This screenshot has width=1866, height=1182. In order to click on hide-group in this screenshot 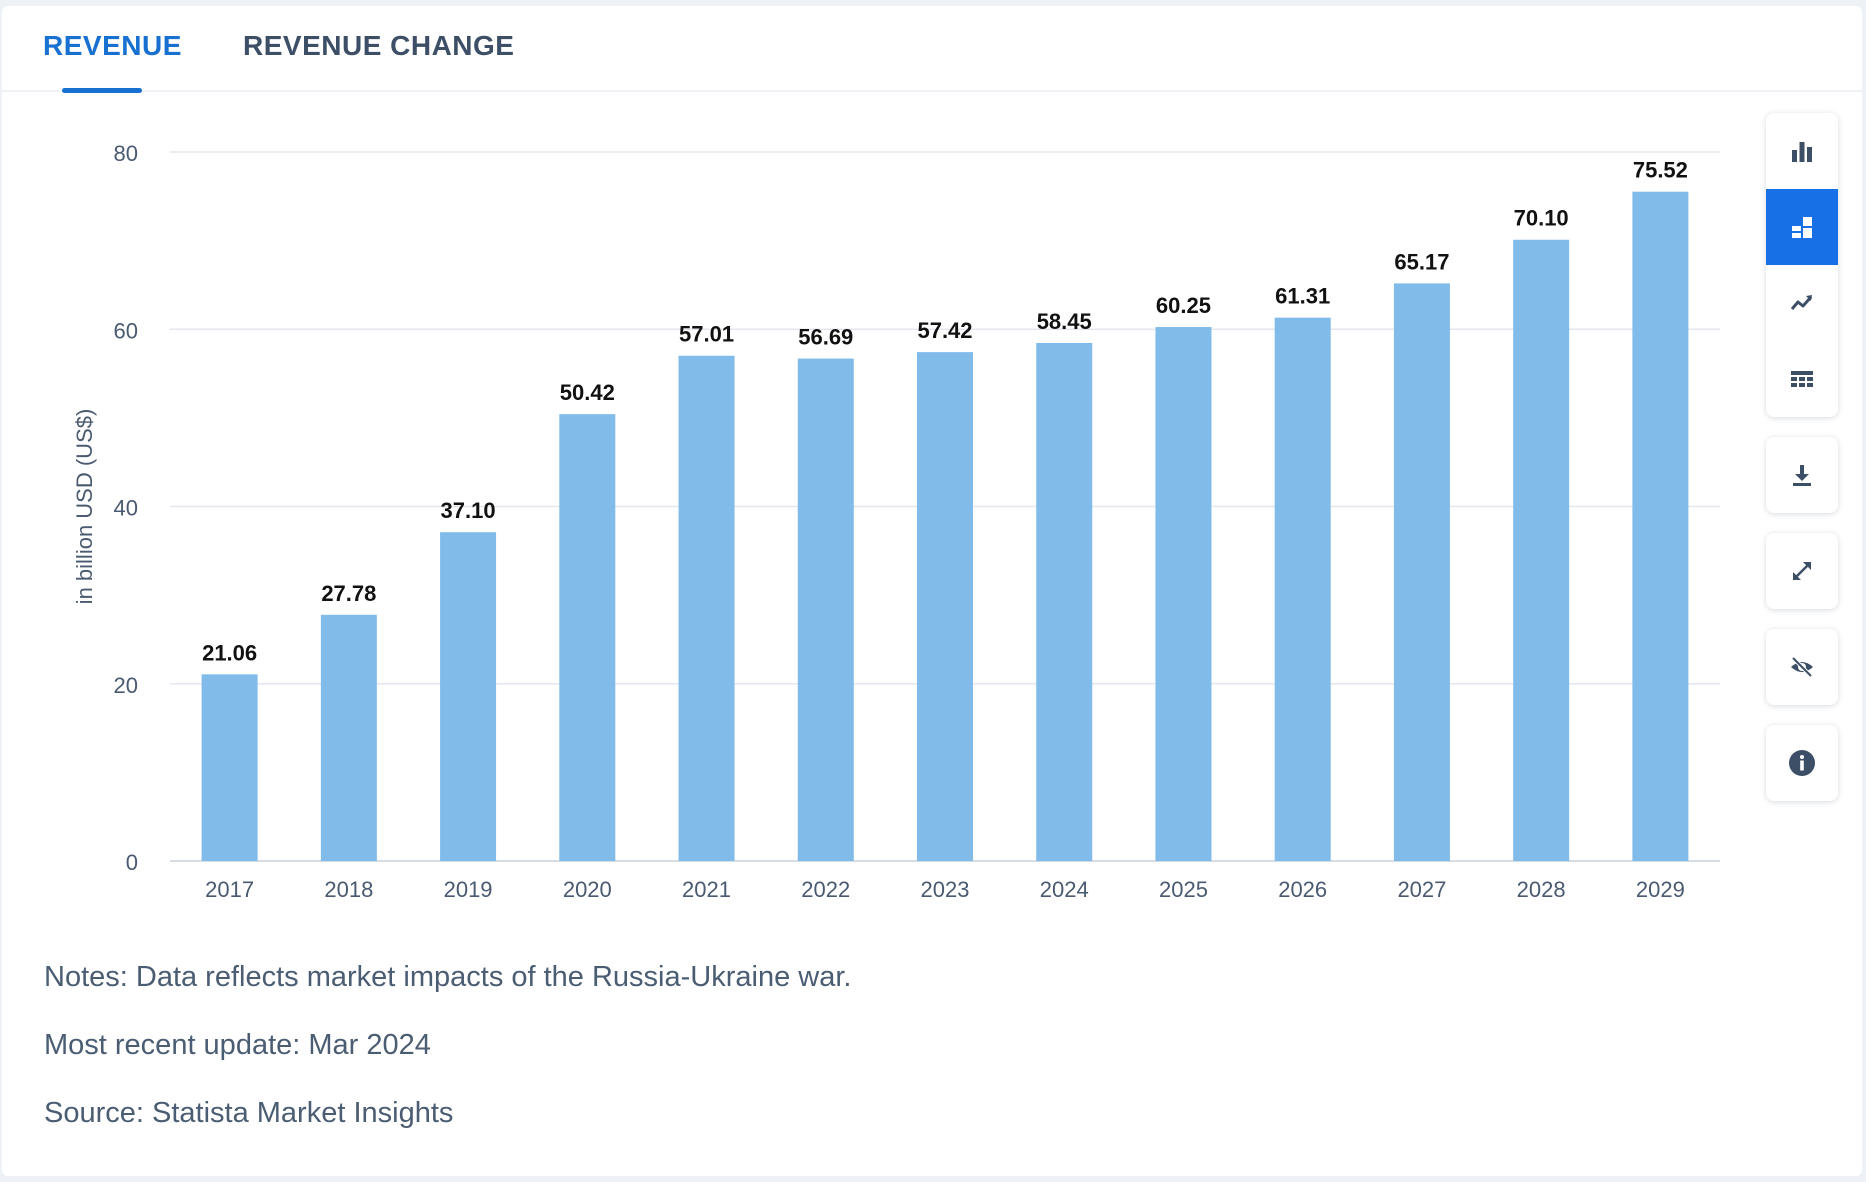, I will do `click(1802, 667)`.